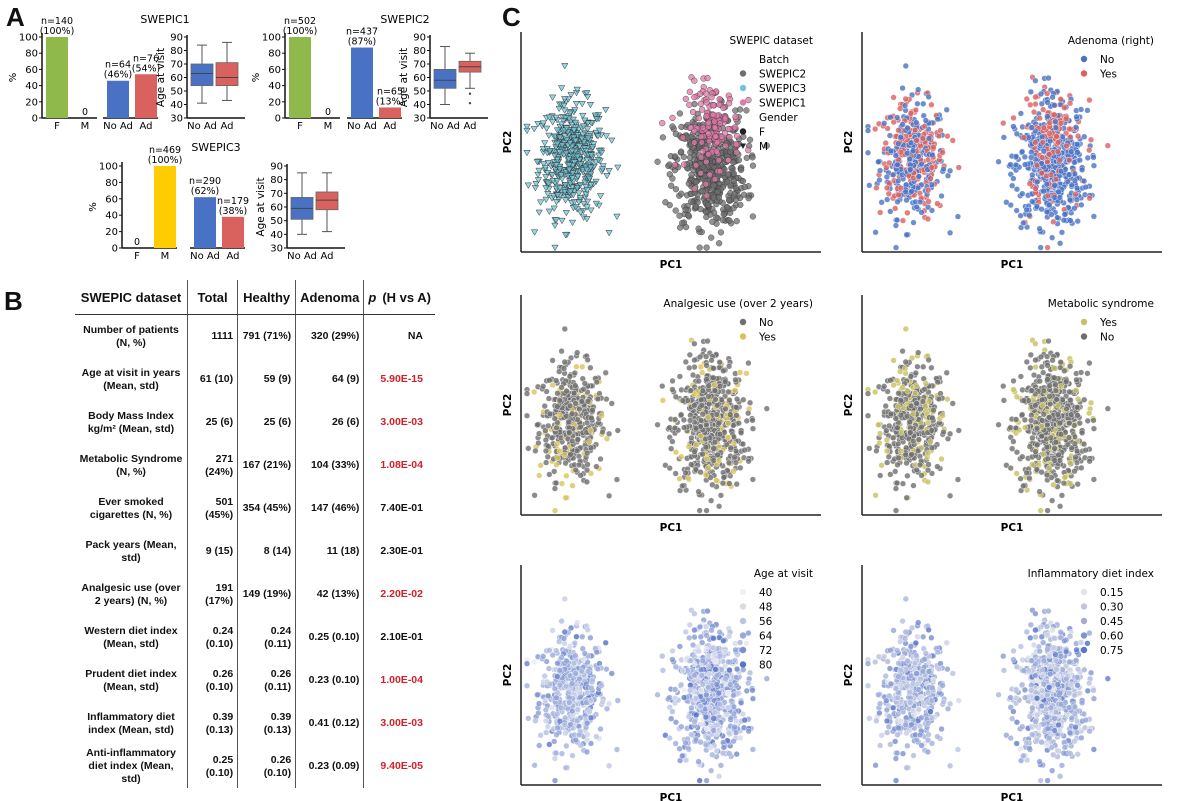 The height and width of the screenshot is (801, 1200). What do you see at coordinates (276, 249) in the screenshot?
I see `age-box-ytick-label: 30` at bounding box center [276, 249].